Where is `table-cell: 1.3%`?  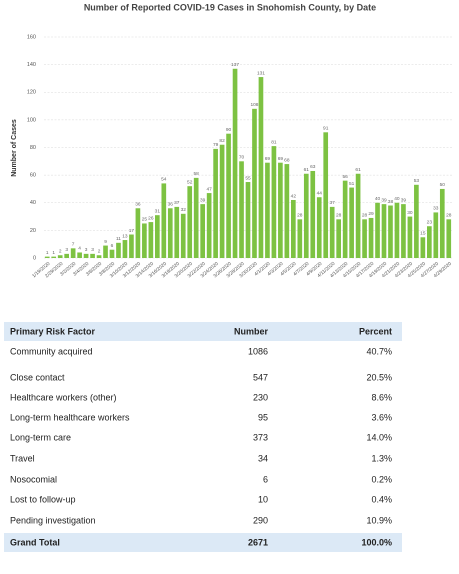 table-cell: 1.3% is located at coordinates (381, 458).